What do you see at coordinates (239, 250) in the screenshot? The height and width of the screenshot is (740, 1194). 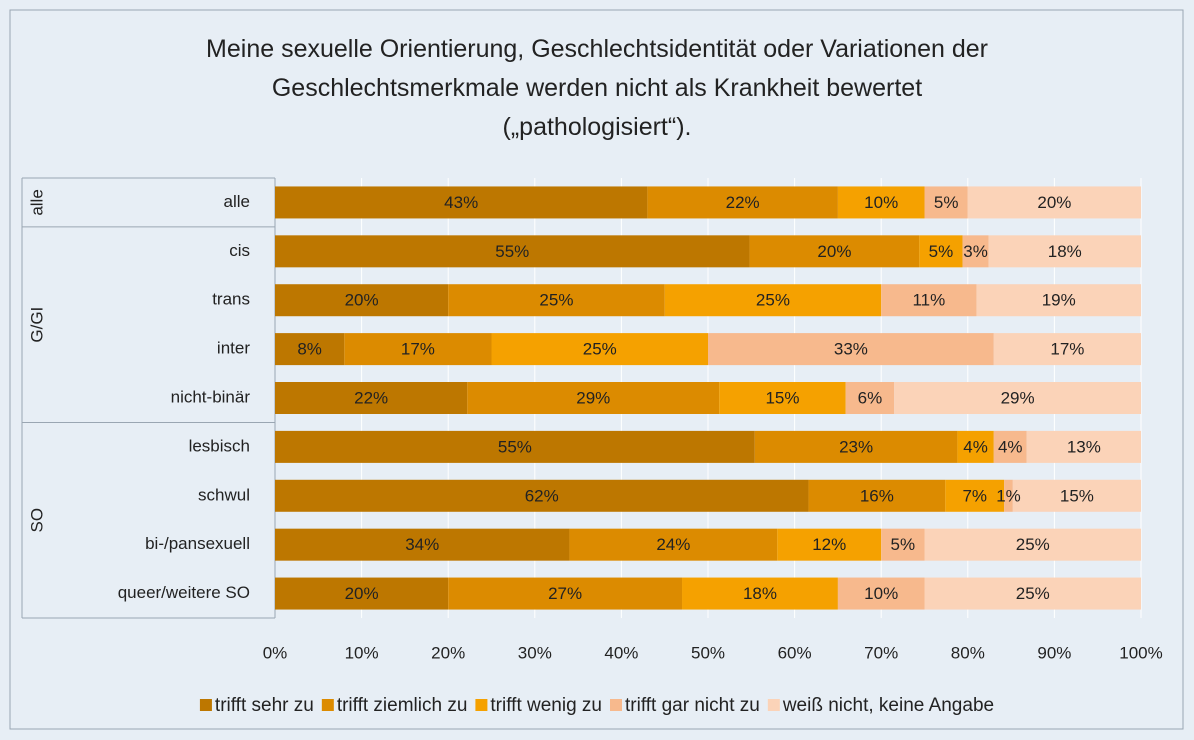 I see `category-label: cis` at bounding box center [239, 250].